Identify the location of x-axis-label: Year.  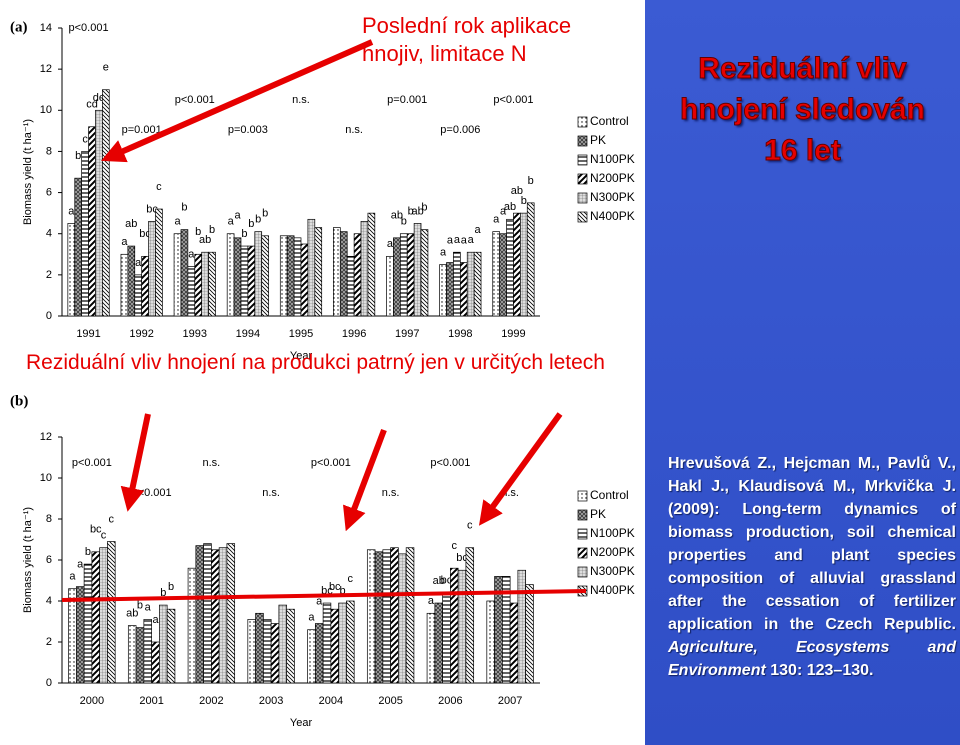
(301, 723).